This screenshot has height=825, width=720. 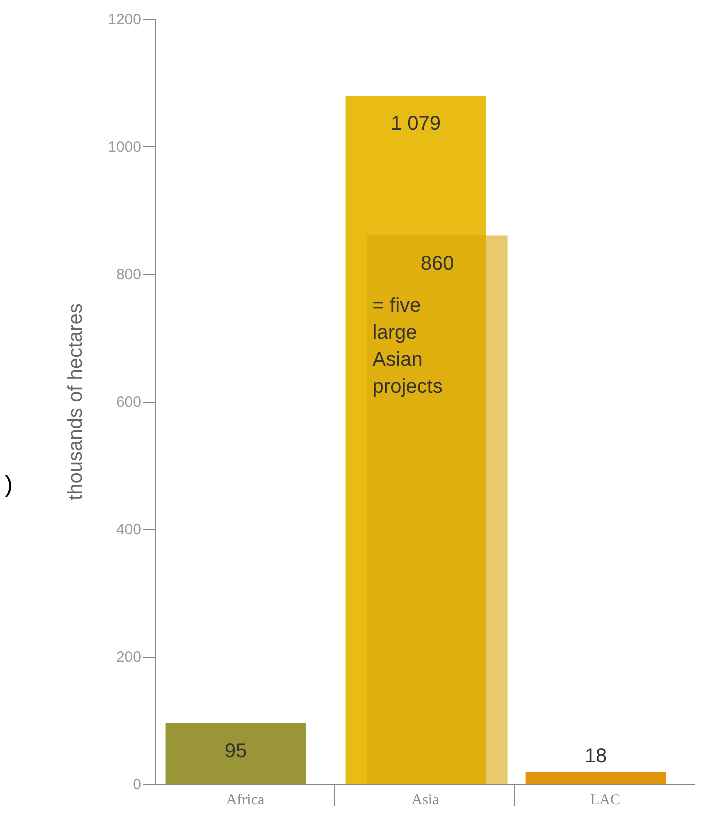 I want to click on y-tick-label: 600, so click(x=129, y=402).